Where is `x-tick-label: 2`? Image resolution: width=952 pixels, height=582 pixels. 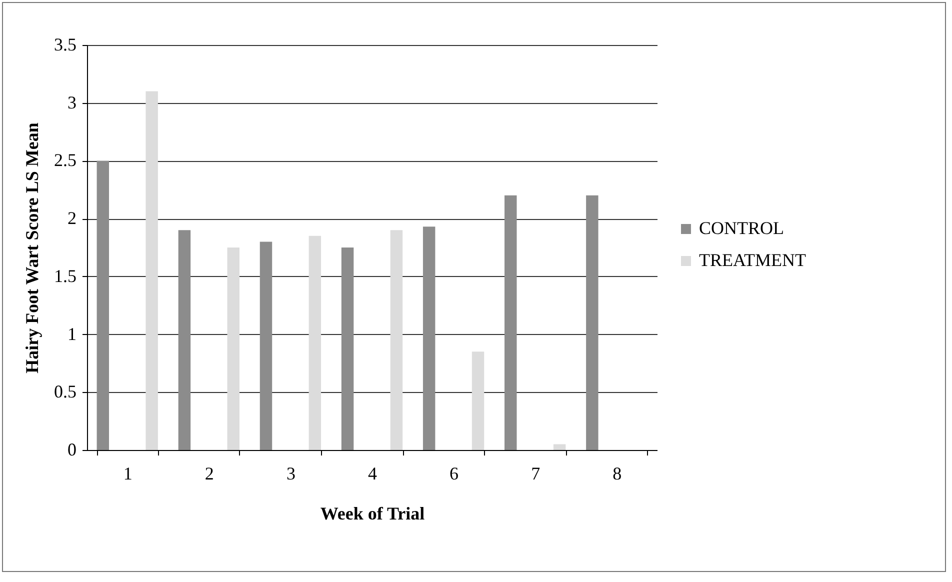
x-tick-label: 2 is located at coordinates (209, 474).